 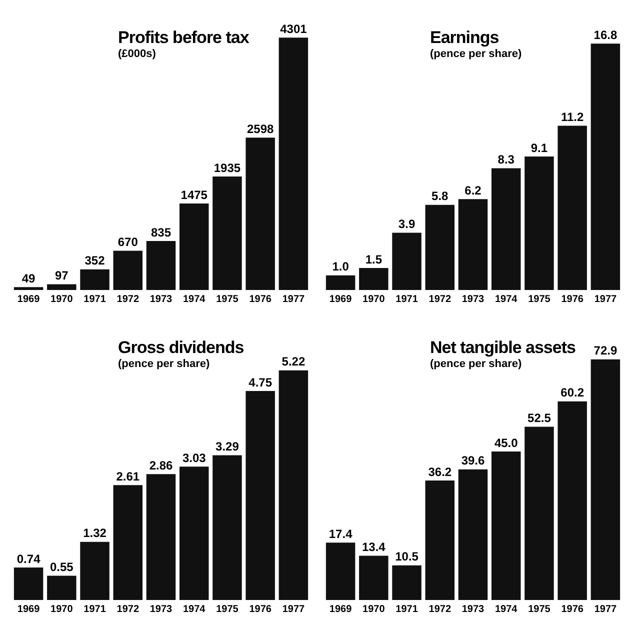 I want to click on data-label: 1.0, so click(x=341, y=267).